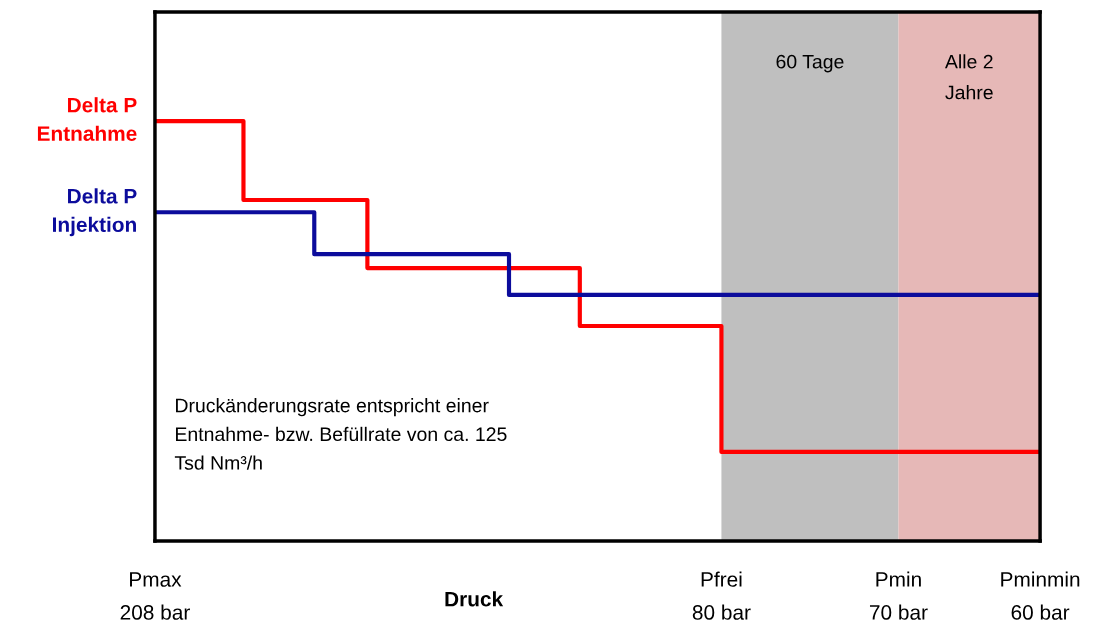 This screenshot has width=1110, height=629. What do you see at coordinates (95, 212) in the screenshot?
I see `series-label: Delta P Injektion` at bounding box center [95, 212].